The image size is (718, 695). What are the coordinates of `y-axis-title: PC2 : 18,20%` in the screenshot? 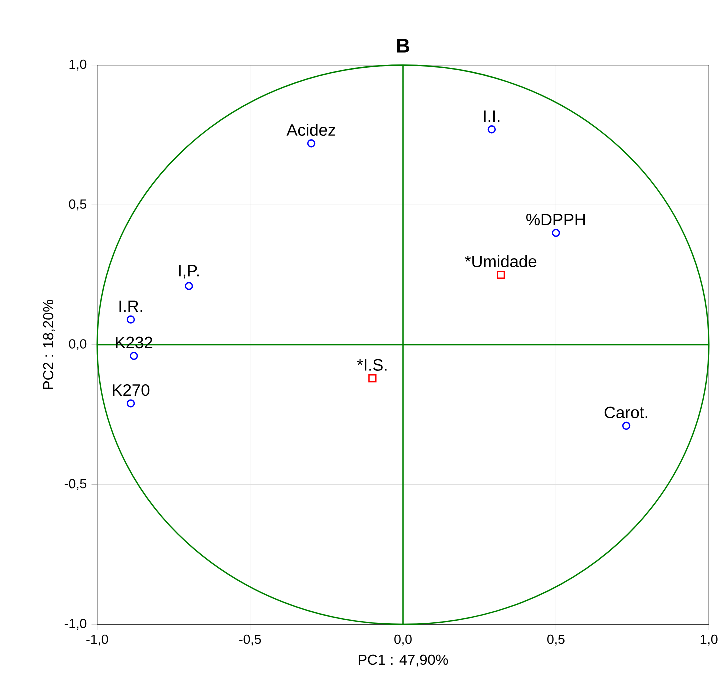 It's located at (49, 345).